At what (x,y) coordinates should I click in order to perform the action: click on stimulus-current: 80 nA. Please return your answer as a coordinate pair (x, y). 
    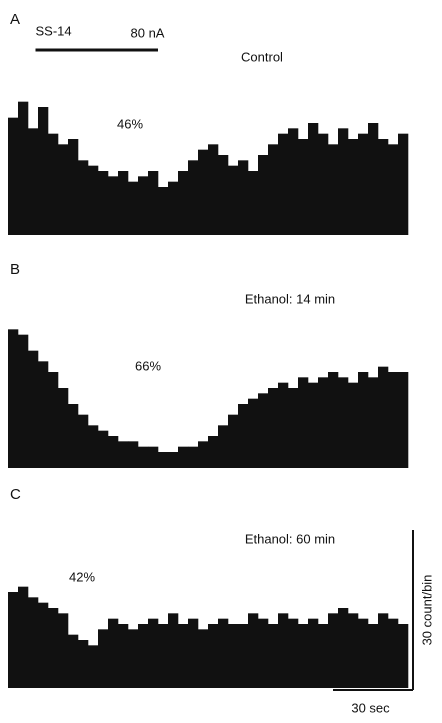
    Looking at the image, I should click on (148, 32).